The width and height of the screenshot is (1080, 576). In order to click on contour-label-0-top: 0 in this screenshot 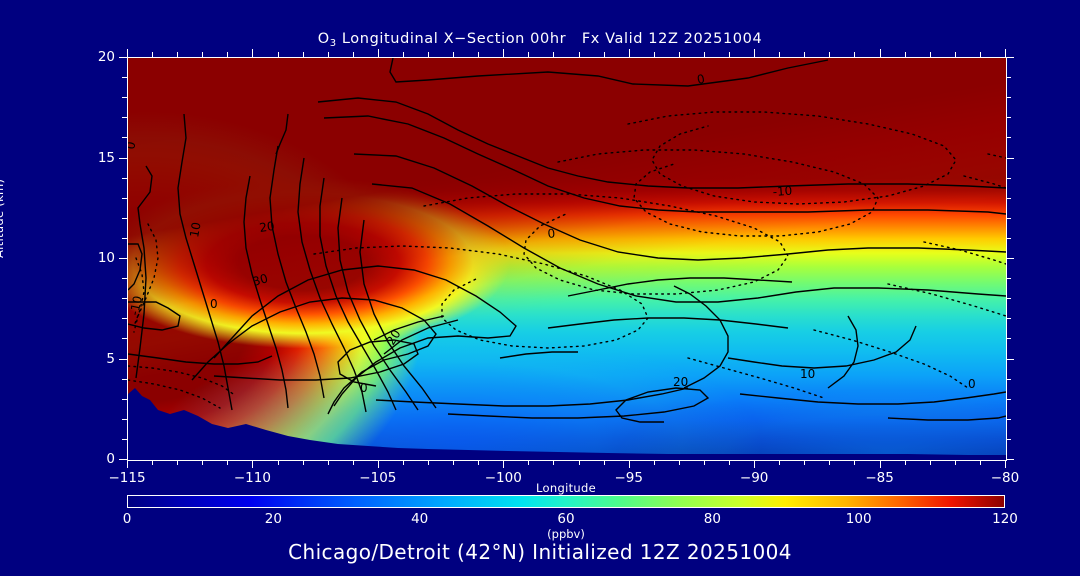, I will do `click(701, 79)`.